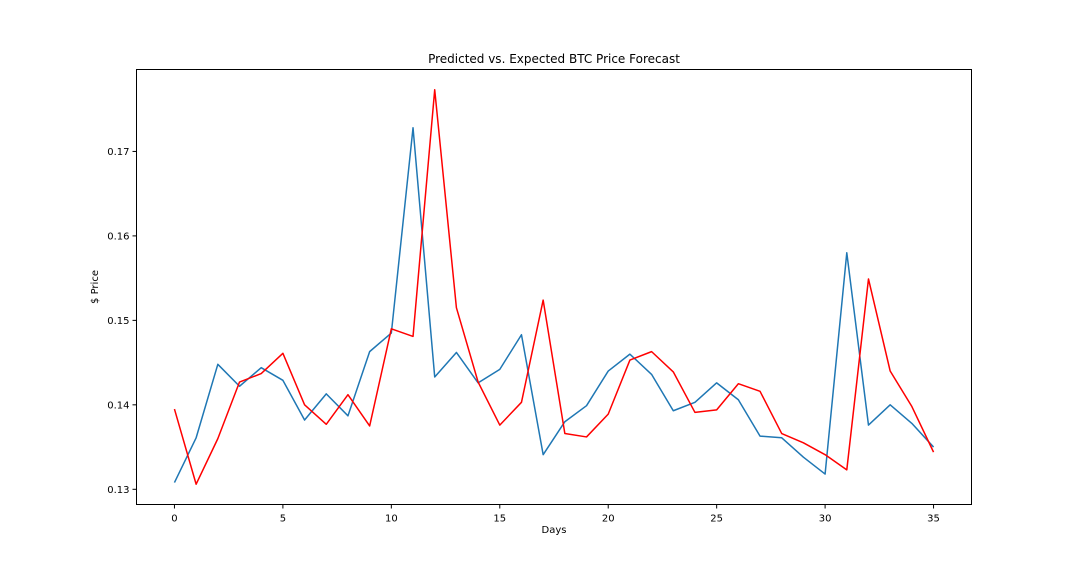  Describe the element at coordinates (118, 236) in the screenshot. I see `y-tick-label: 0.16` at that location.